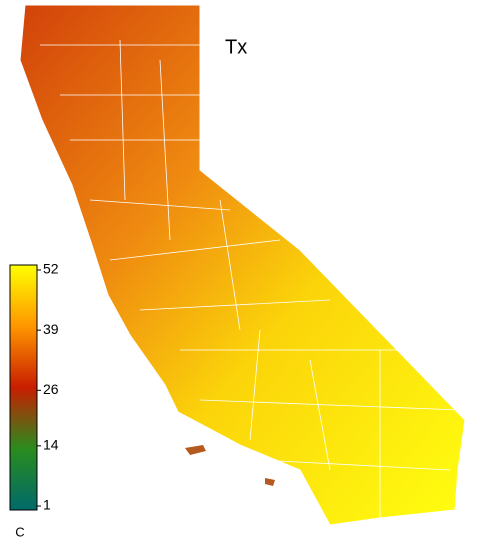  I want to click on colorbar-tick-label: 26, so click(51, 389).